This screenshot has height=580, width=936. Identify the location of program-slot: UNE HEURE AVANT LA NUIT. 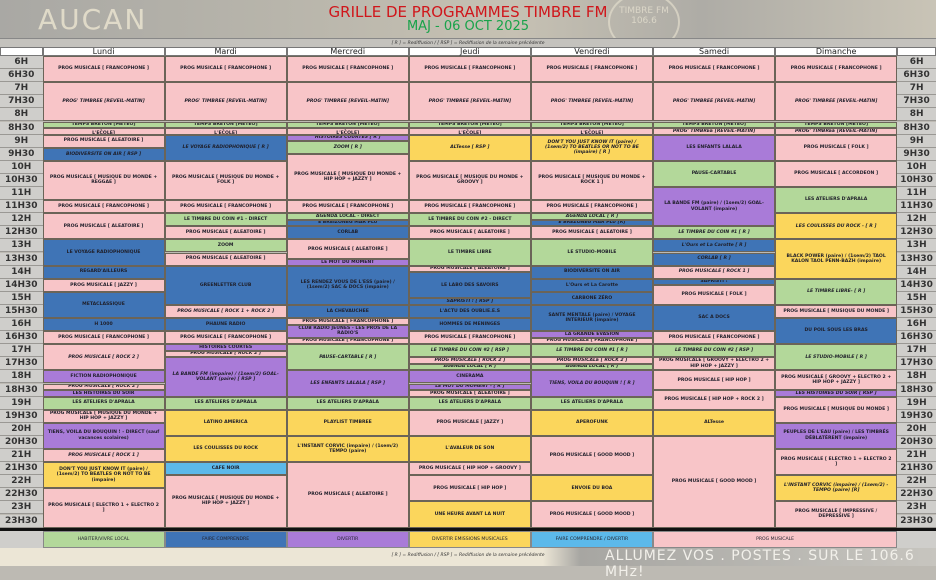
(469, 514).